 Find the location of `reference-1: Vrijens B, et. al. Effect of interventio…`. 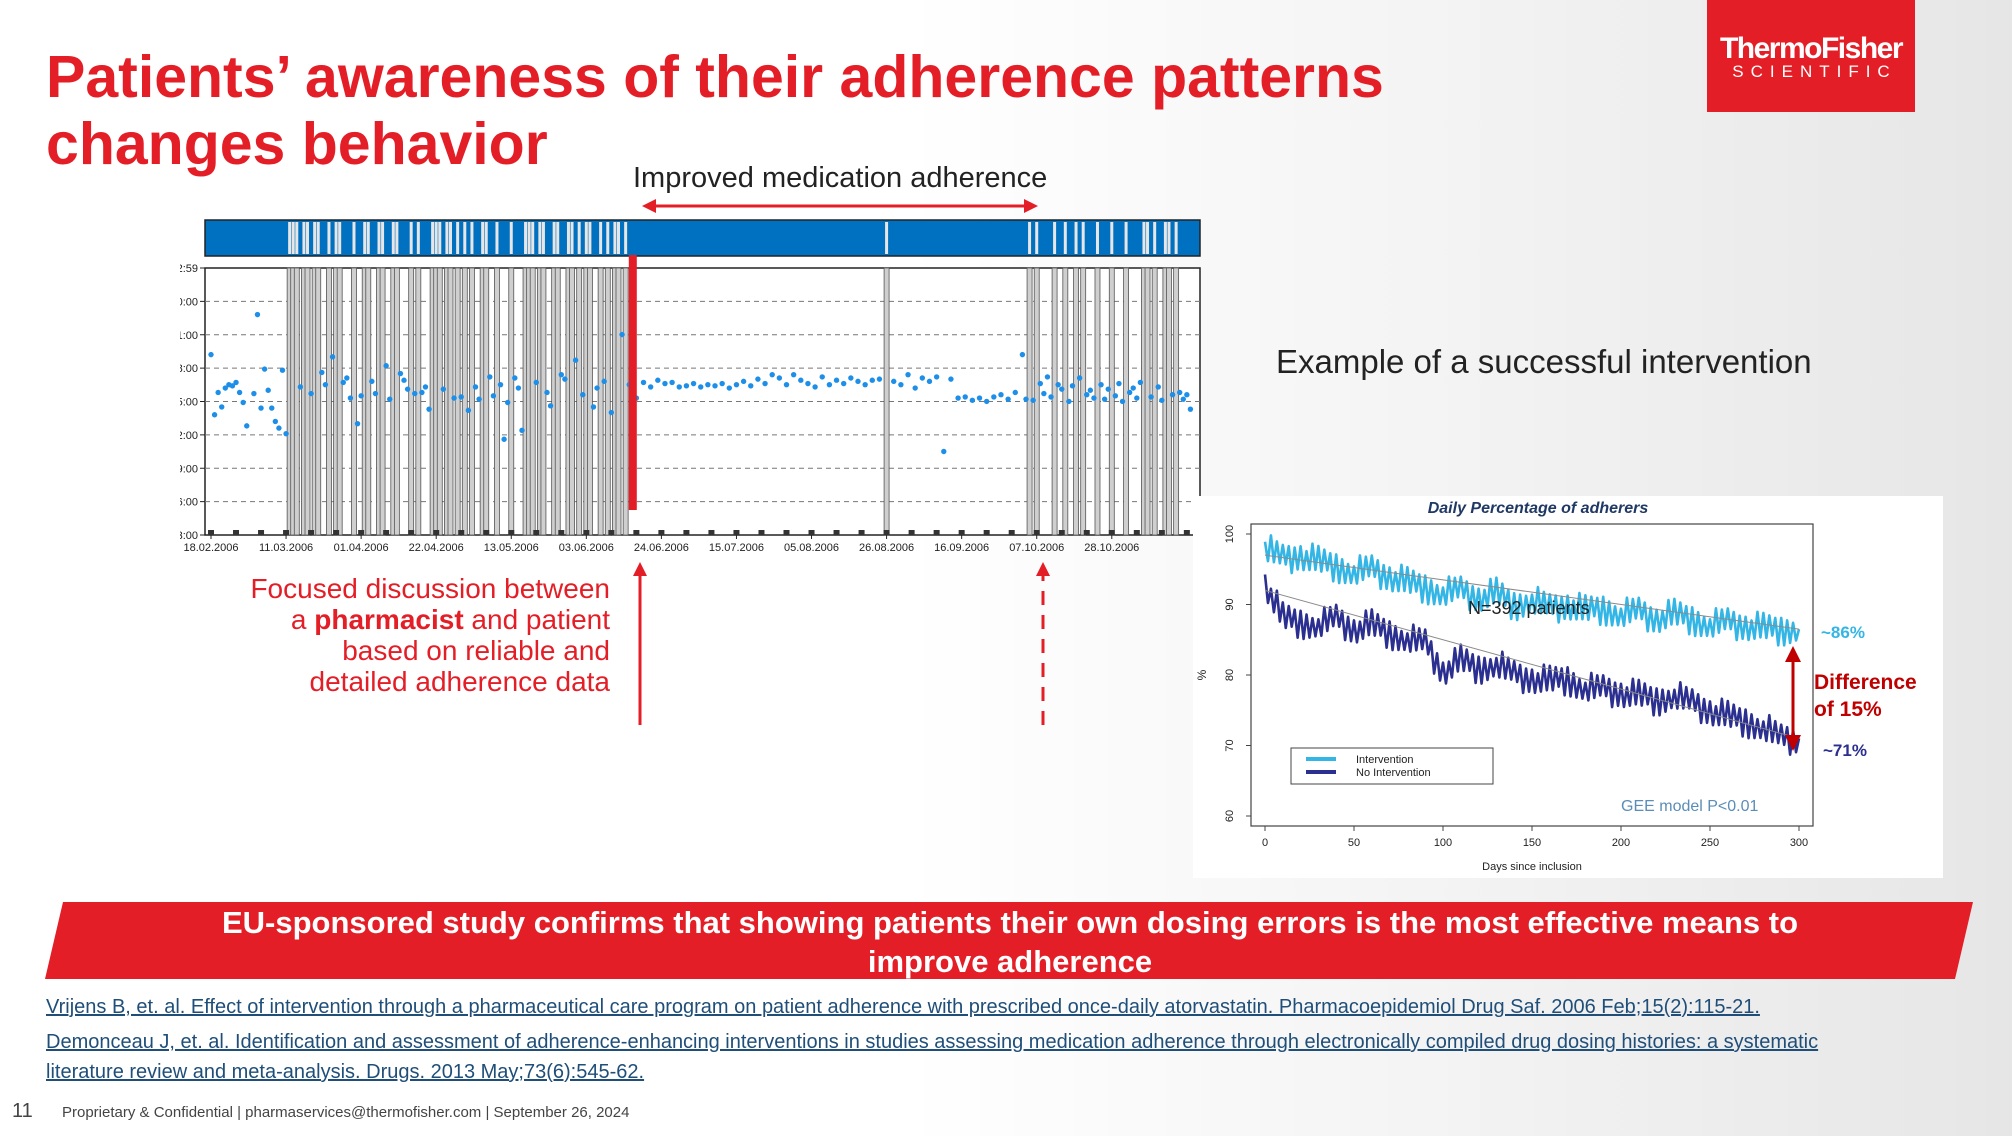

reference-1: Vrijens B, et. al. Effect of interventio… is located at coordinates (903, 1007).